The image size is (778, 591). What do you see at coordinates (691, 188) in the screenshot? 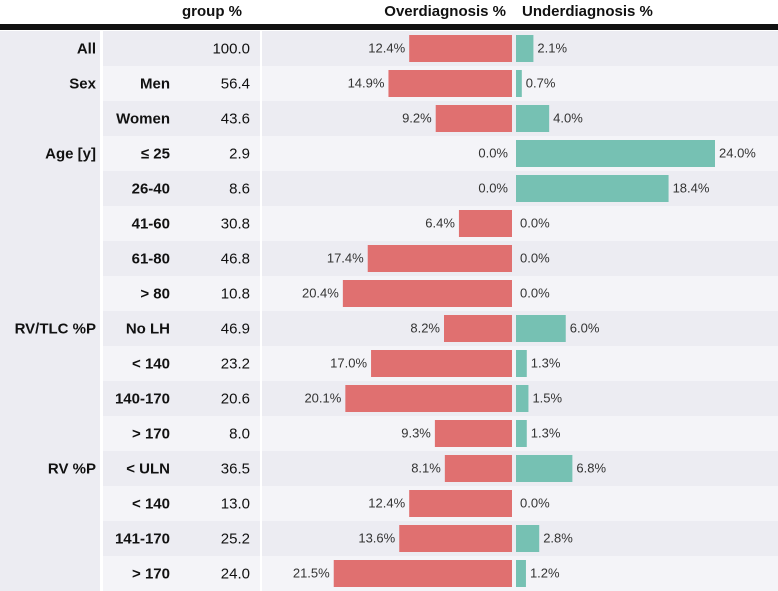
I see `under-value-label: 18.4%` at bounding box center [691, 188].